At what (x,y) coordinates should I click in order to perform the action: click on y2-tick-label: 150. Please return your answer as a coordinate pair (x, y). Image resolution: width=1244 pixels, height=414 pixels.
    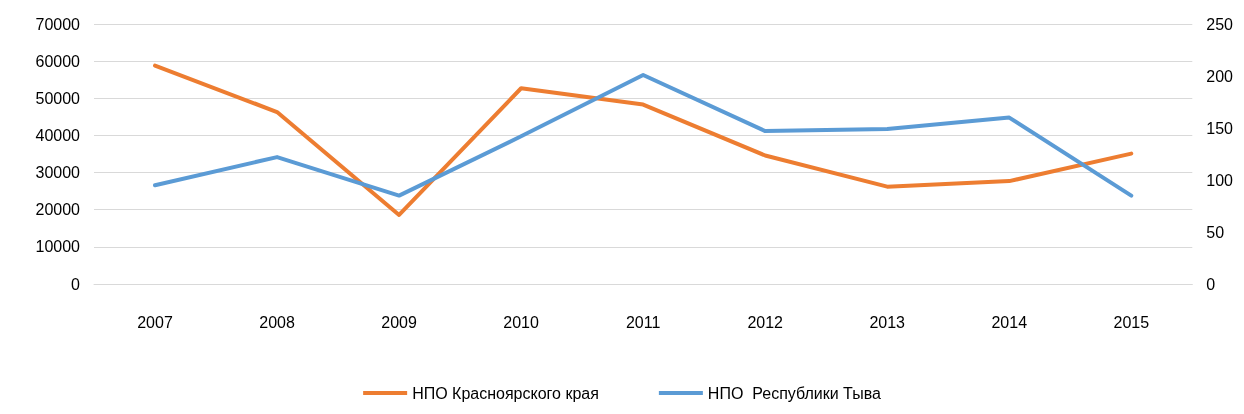
    Looking at the image, I should click on (1220, 128).